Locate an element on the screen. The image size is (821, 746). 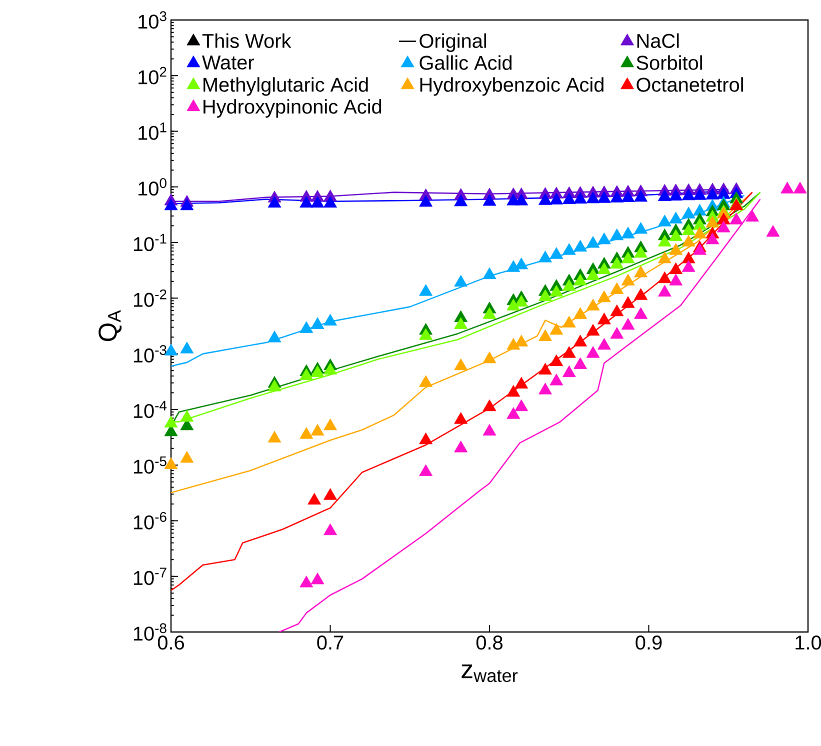
legend-label: Octanetetrol is located at coordinates (689, 84).